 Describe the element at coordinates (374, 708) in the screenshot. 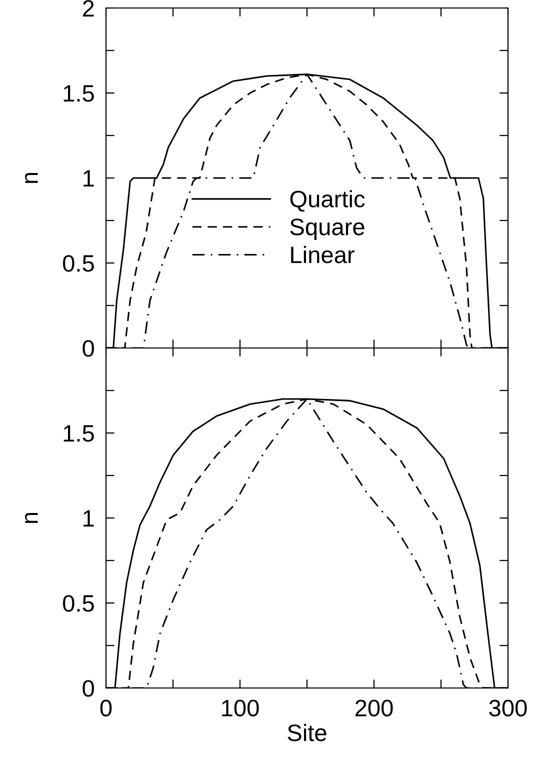

I see `x-tick-label: 200` at that location.